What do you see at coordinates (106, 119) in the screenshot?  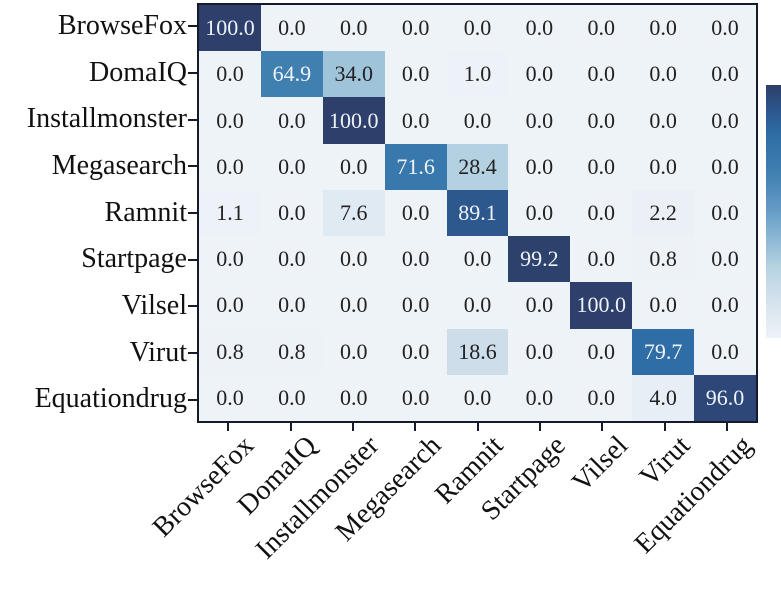 I see `row-label: Installmonster` at bounding box center [106, 119].